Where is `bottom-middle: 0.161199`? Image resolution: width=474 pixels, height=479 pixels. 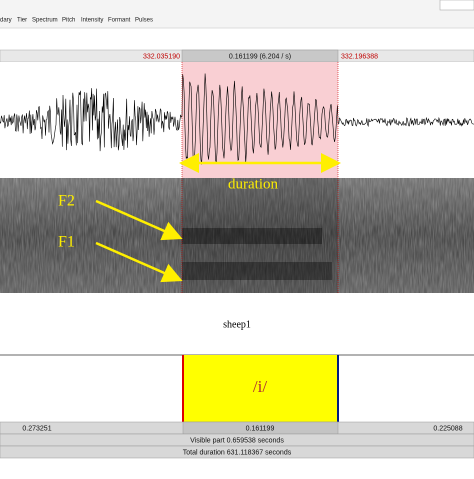 bottom-middle: 0.161199 is located at coordinates (260, 428).